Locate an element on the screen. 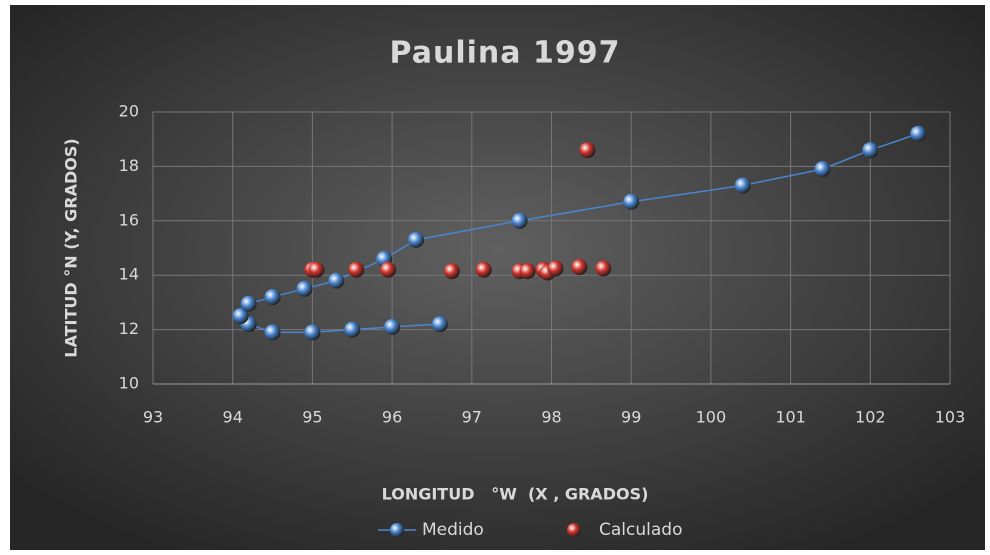 Image resolution: width=990 pixels, height=555 pixels. x-tick-label: 97 is located at coordinates (472, 417).